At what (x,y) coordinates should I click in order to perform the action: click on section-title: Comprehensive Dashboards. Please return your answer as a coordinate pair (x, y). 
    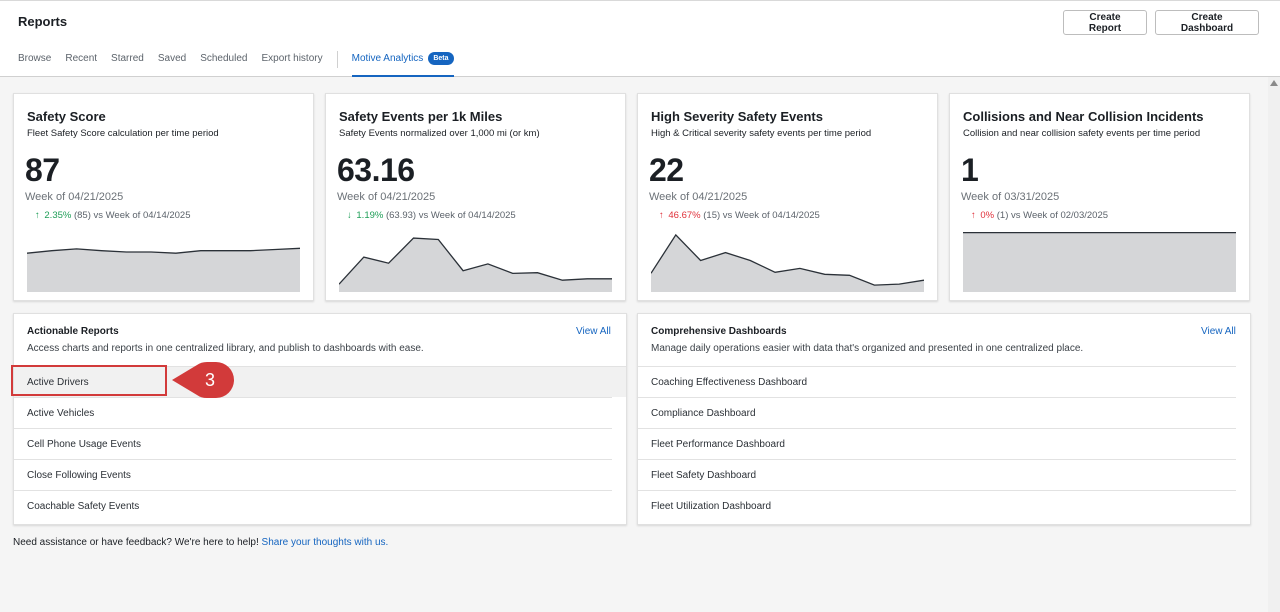
    Looking at the image, I should click on (719, 331).